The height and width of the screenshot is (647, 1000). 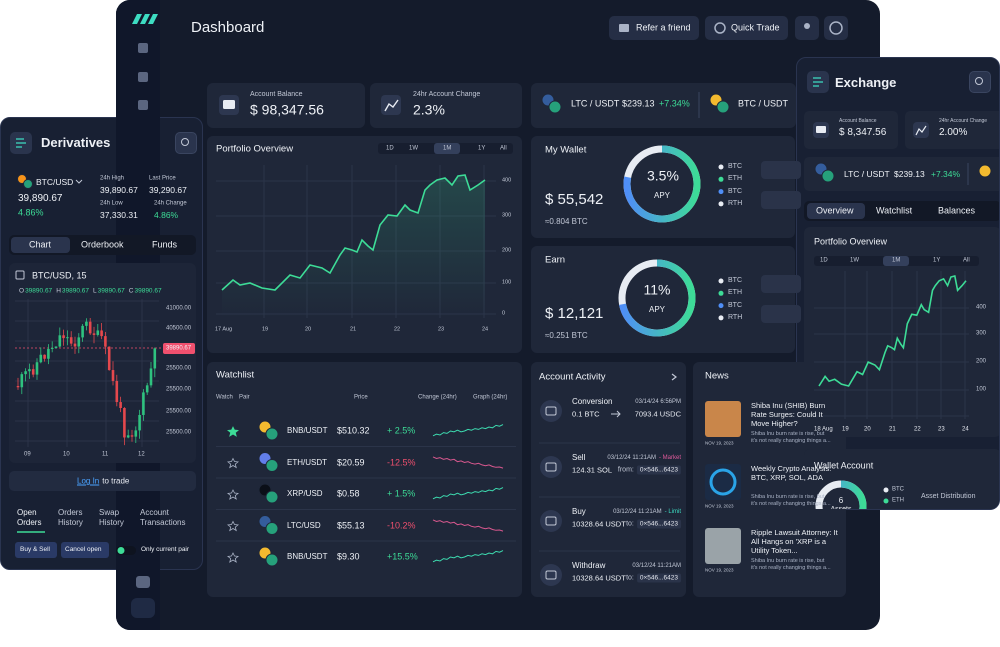 What do you see at coordinates (102, 244) in the screenshot?
I see `tab: Orderbook` at bounding box center [102, 244].